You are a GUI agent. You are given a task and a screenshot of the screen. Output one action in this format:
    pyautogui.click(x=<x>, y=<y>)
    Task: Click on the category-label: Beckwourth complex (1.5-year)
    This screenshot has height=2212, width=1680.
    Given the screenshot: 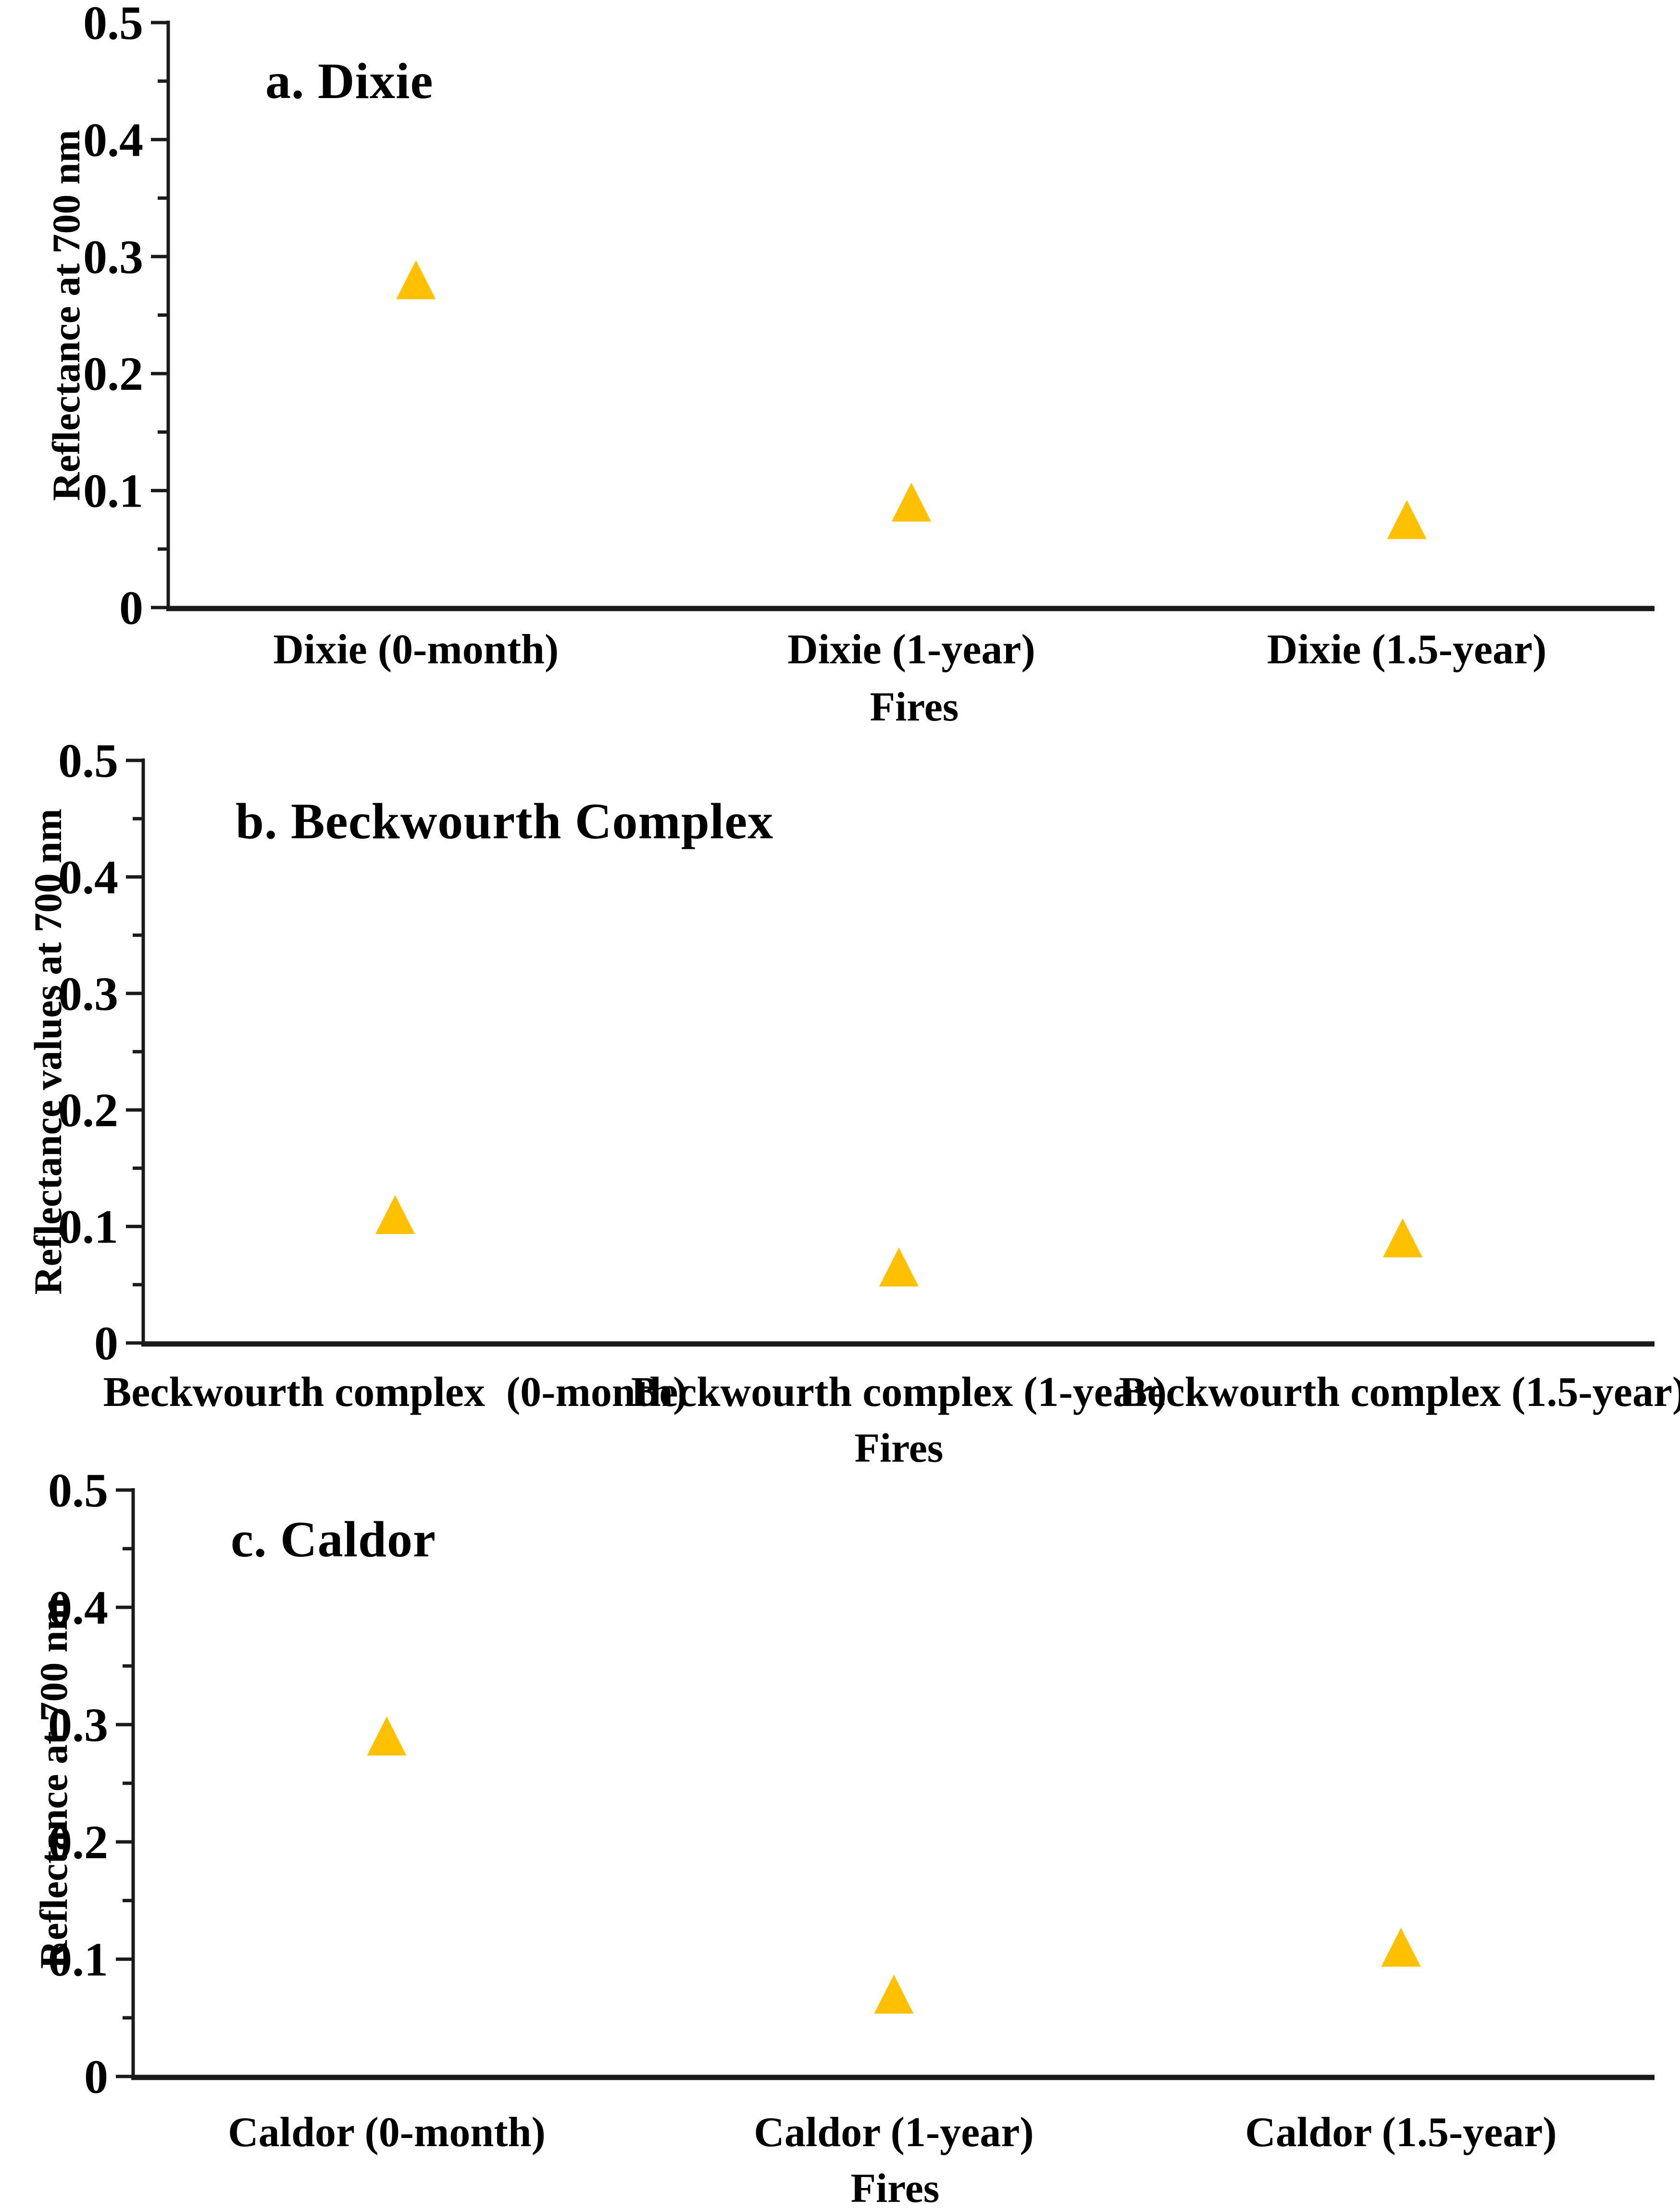 What is the action you would take?
    pyautogui.click(x=1399, y=1393)
    